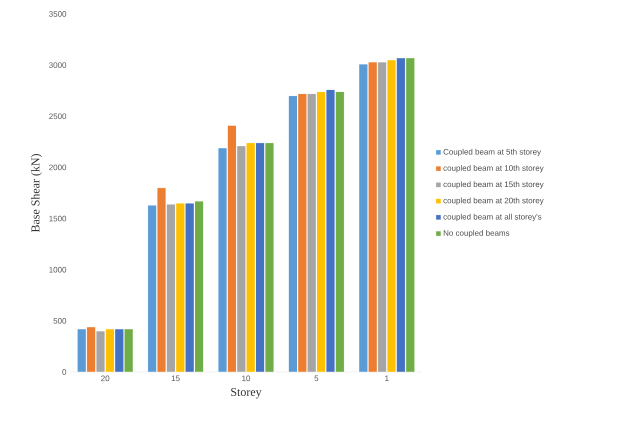 This screenshot has width=619, height=430. Describe the element at coordinates (246, 393) in the screenshot. I see `x-axis-title: Storey` at that location.